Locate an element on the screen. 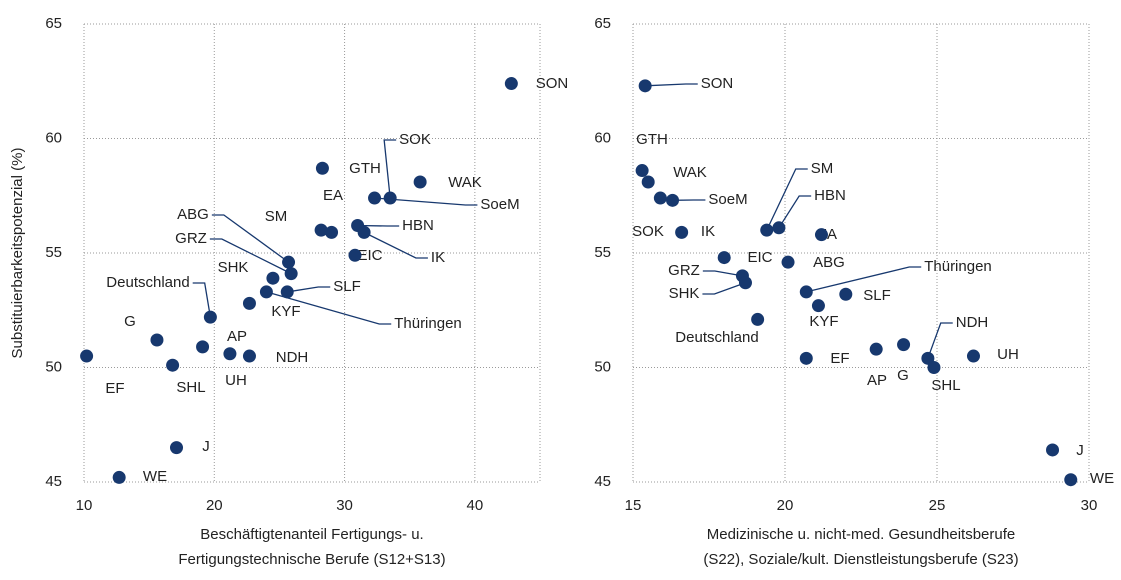 The image size is (1121, 580). point-label: AP is located at coordinates (237, 336).